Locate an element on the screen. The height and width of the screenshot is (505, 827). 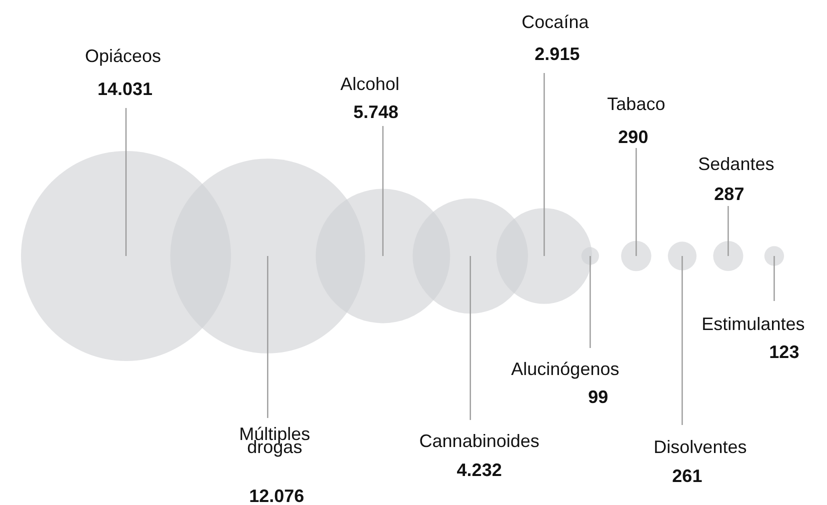
data-label: 123 is located at coordinates (784, 352).